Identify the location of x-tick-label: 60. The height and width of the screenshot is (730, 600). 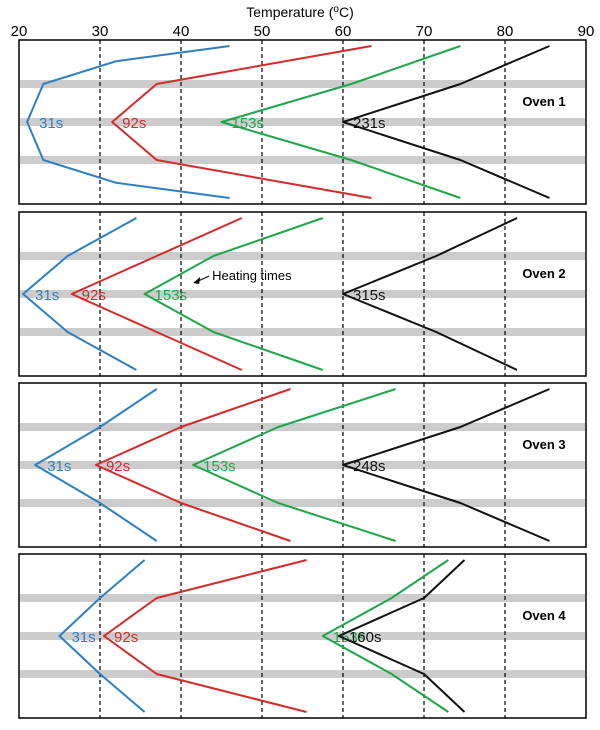
(343, 31).